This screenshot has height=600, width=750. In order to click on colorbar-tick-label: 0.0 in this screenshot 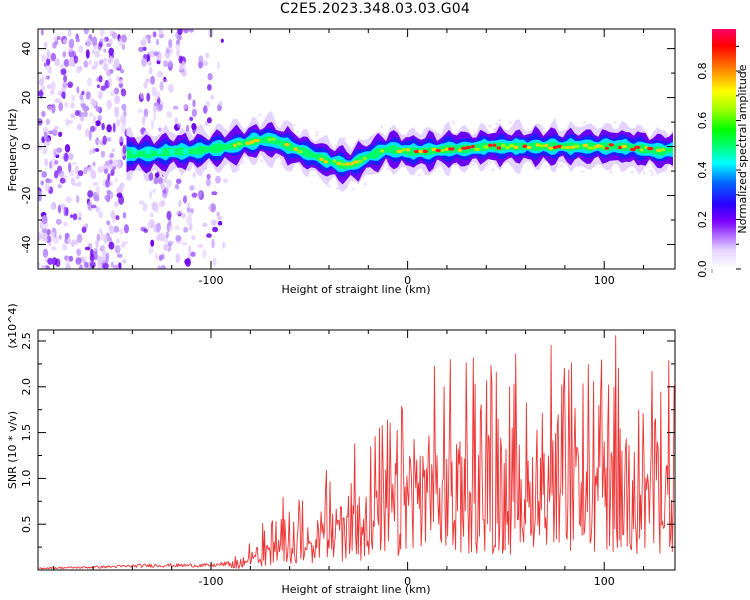, I will do `click(702, 269)`.